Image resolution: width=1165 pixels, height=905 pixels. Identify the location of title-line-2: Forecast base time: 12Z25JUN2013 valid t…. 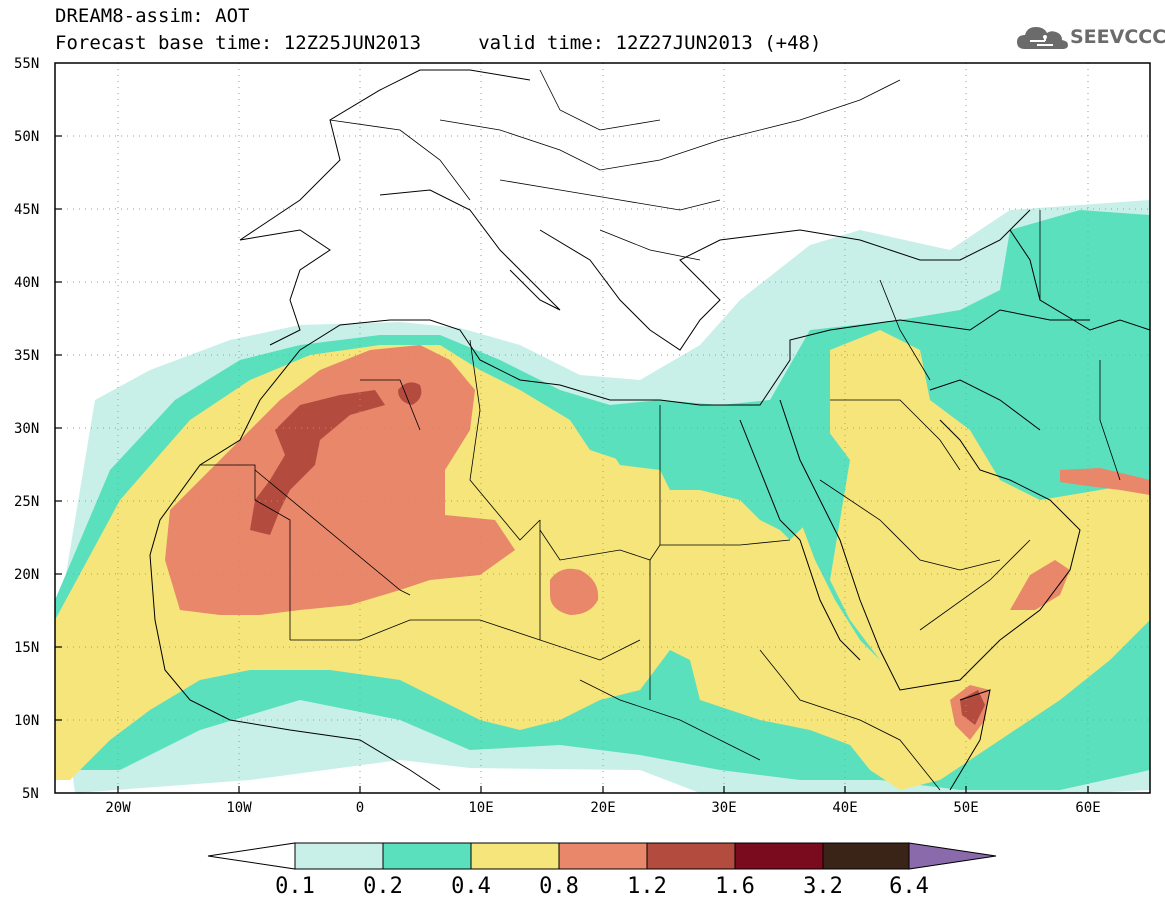
(438, 43).